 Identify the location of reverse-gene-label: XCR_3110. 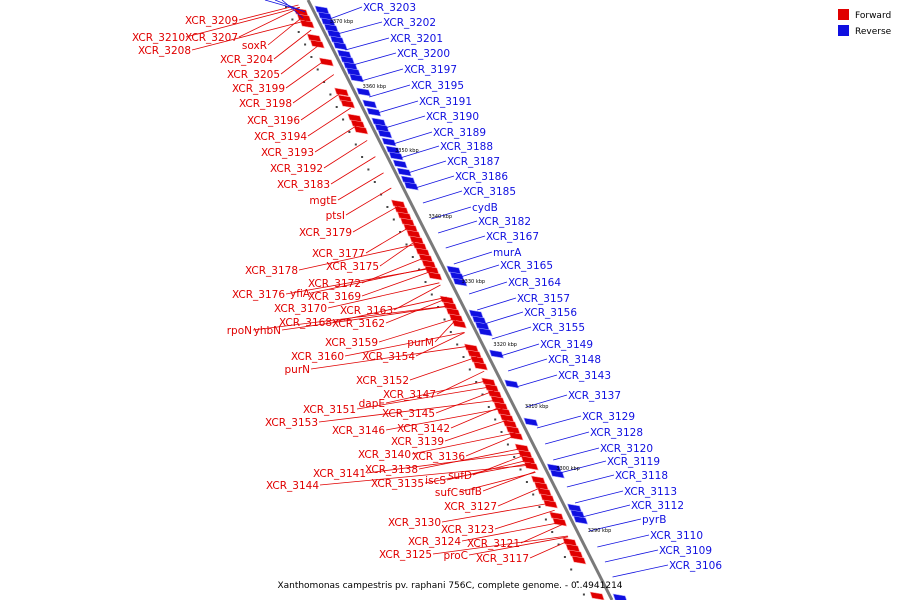
(676, 536).